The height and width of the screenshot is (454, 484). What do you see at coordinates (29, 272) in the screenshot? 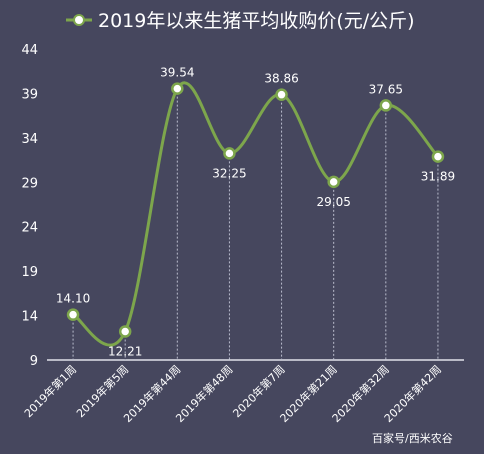
I see `y-tick-label: 19` at bounding box center [29, 272].